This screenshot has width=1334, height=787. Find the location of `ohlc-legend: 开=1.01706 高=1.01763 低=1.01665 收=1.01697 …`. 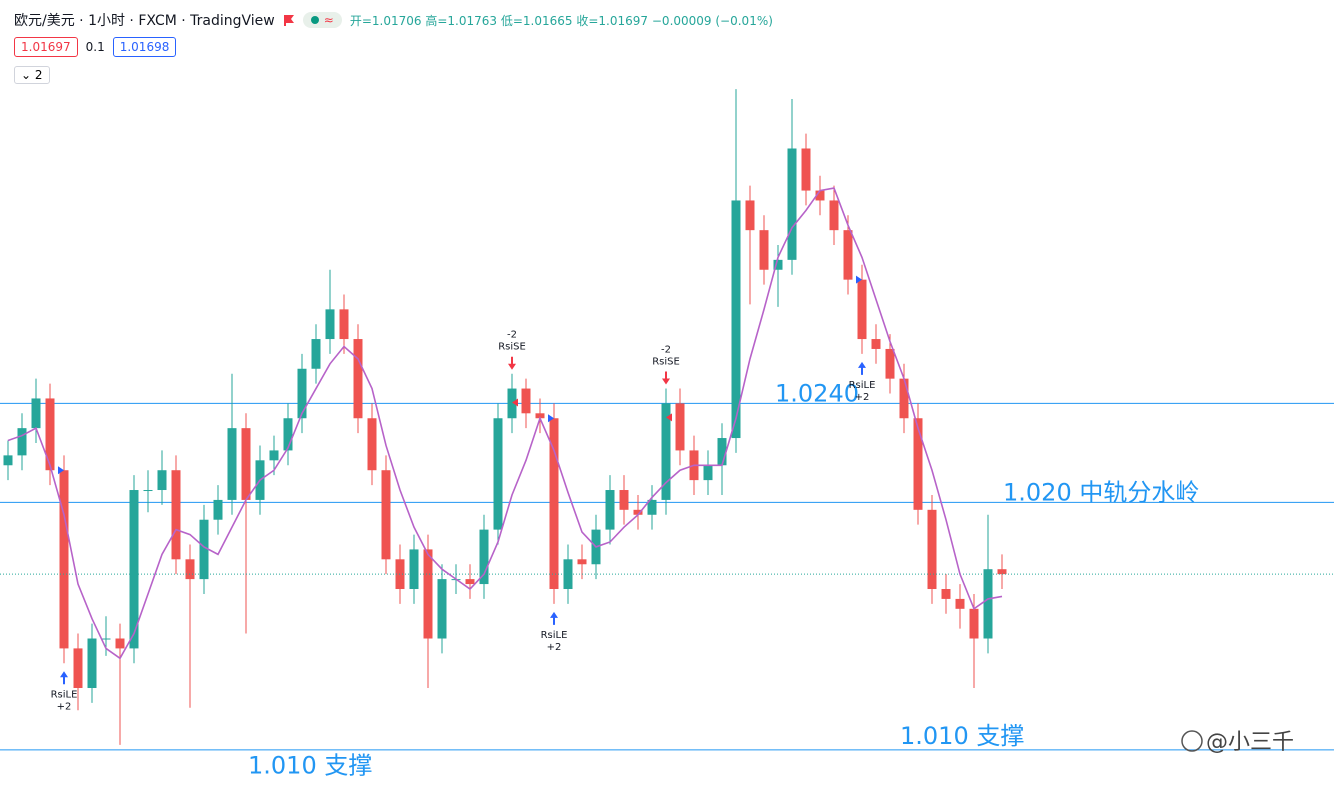

ohlc-legend: 开=1.01706 高=1.01763 低=1.01665 收=1.01697 … is located at coordinates (561, 20).